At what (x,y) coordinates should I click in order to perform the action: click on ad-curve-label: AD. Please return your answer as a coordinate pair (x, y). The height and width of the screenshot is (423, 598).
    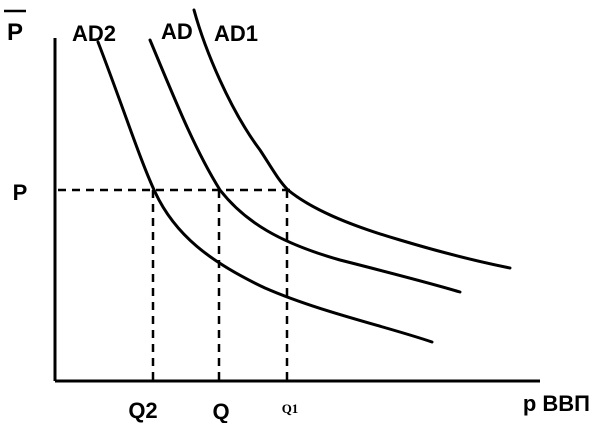
    Looking at the image, I should click on (177, 31).